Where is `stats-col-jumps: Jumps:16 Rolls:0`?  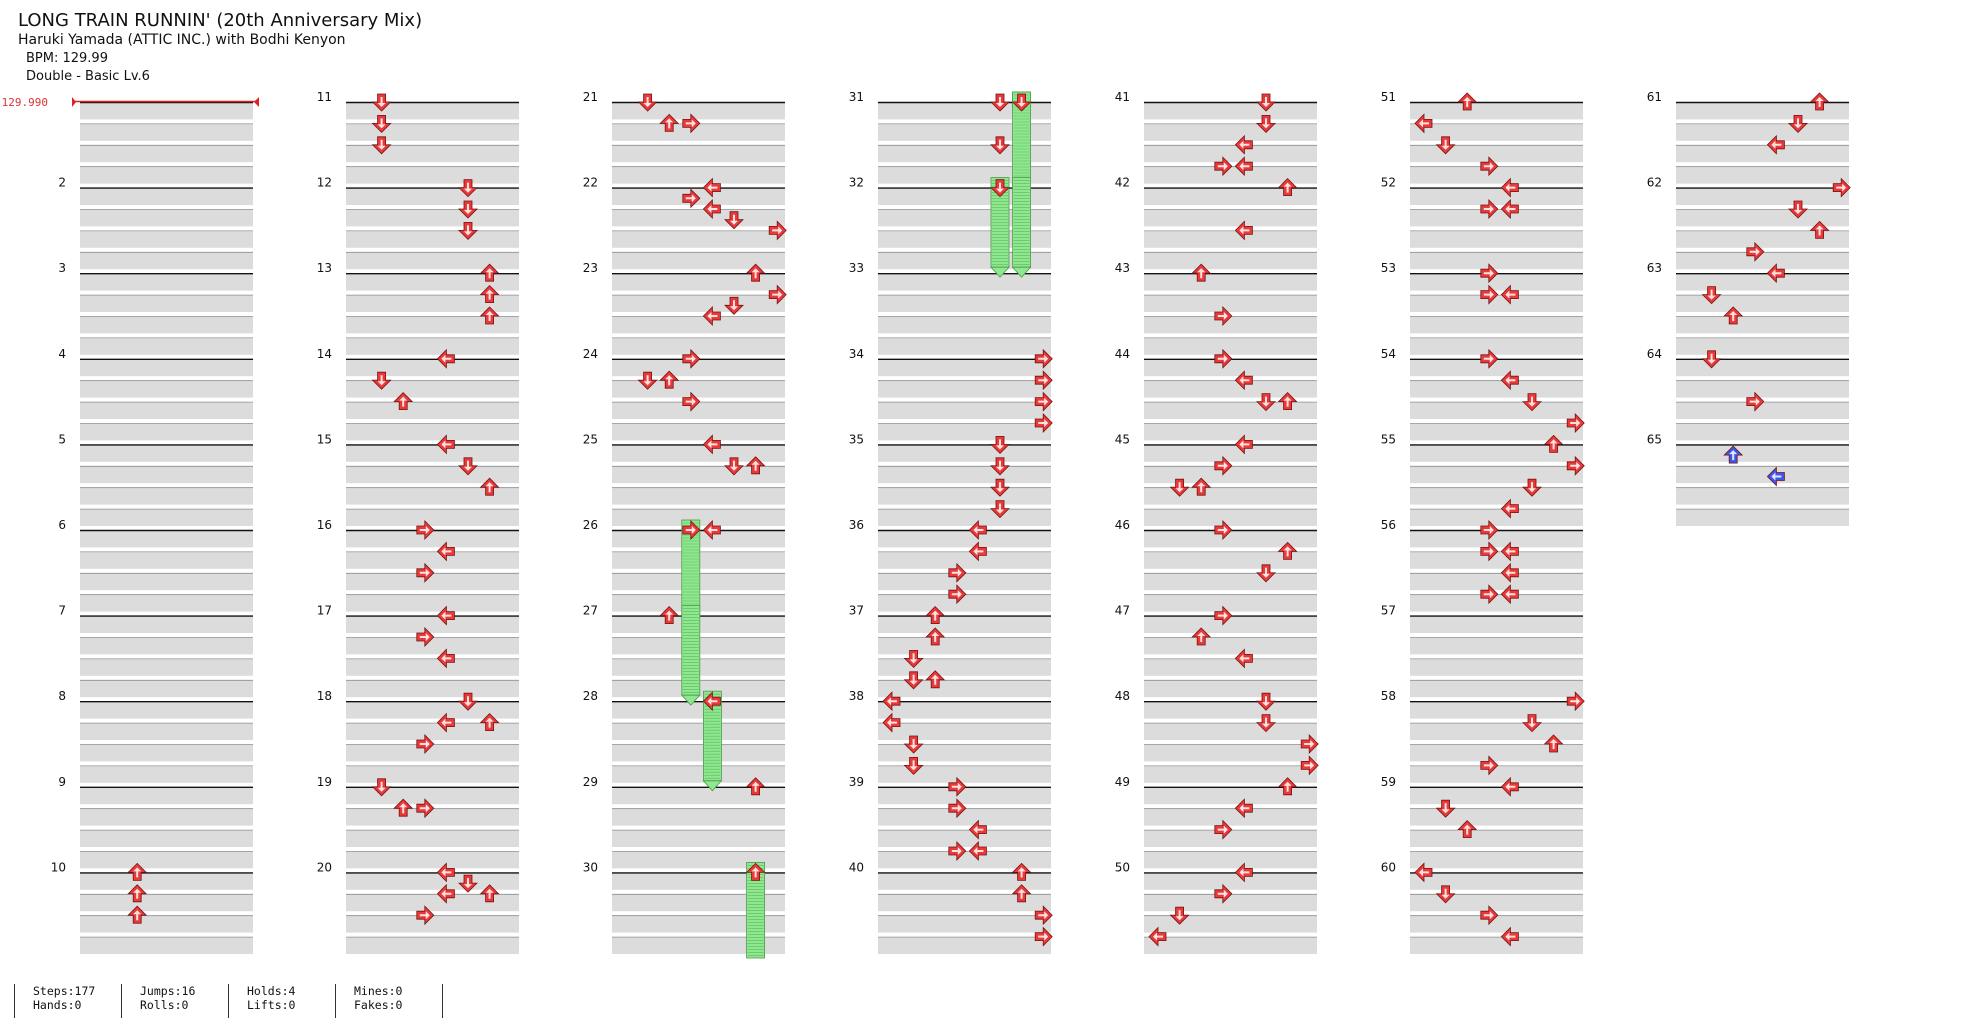
stats-col-jumps: Jumps:16 Rolls:0 is located at coordinates (158, 1001).